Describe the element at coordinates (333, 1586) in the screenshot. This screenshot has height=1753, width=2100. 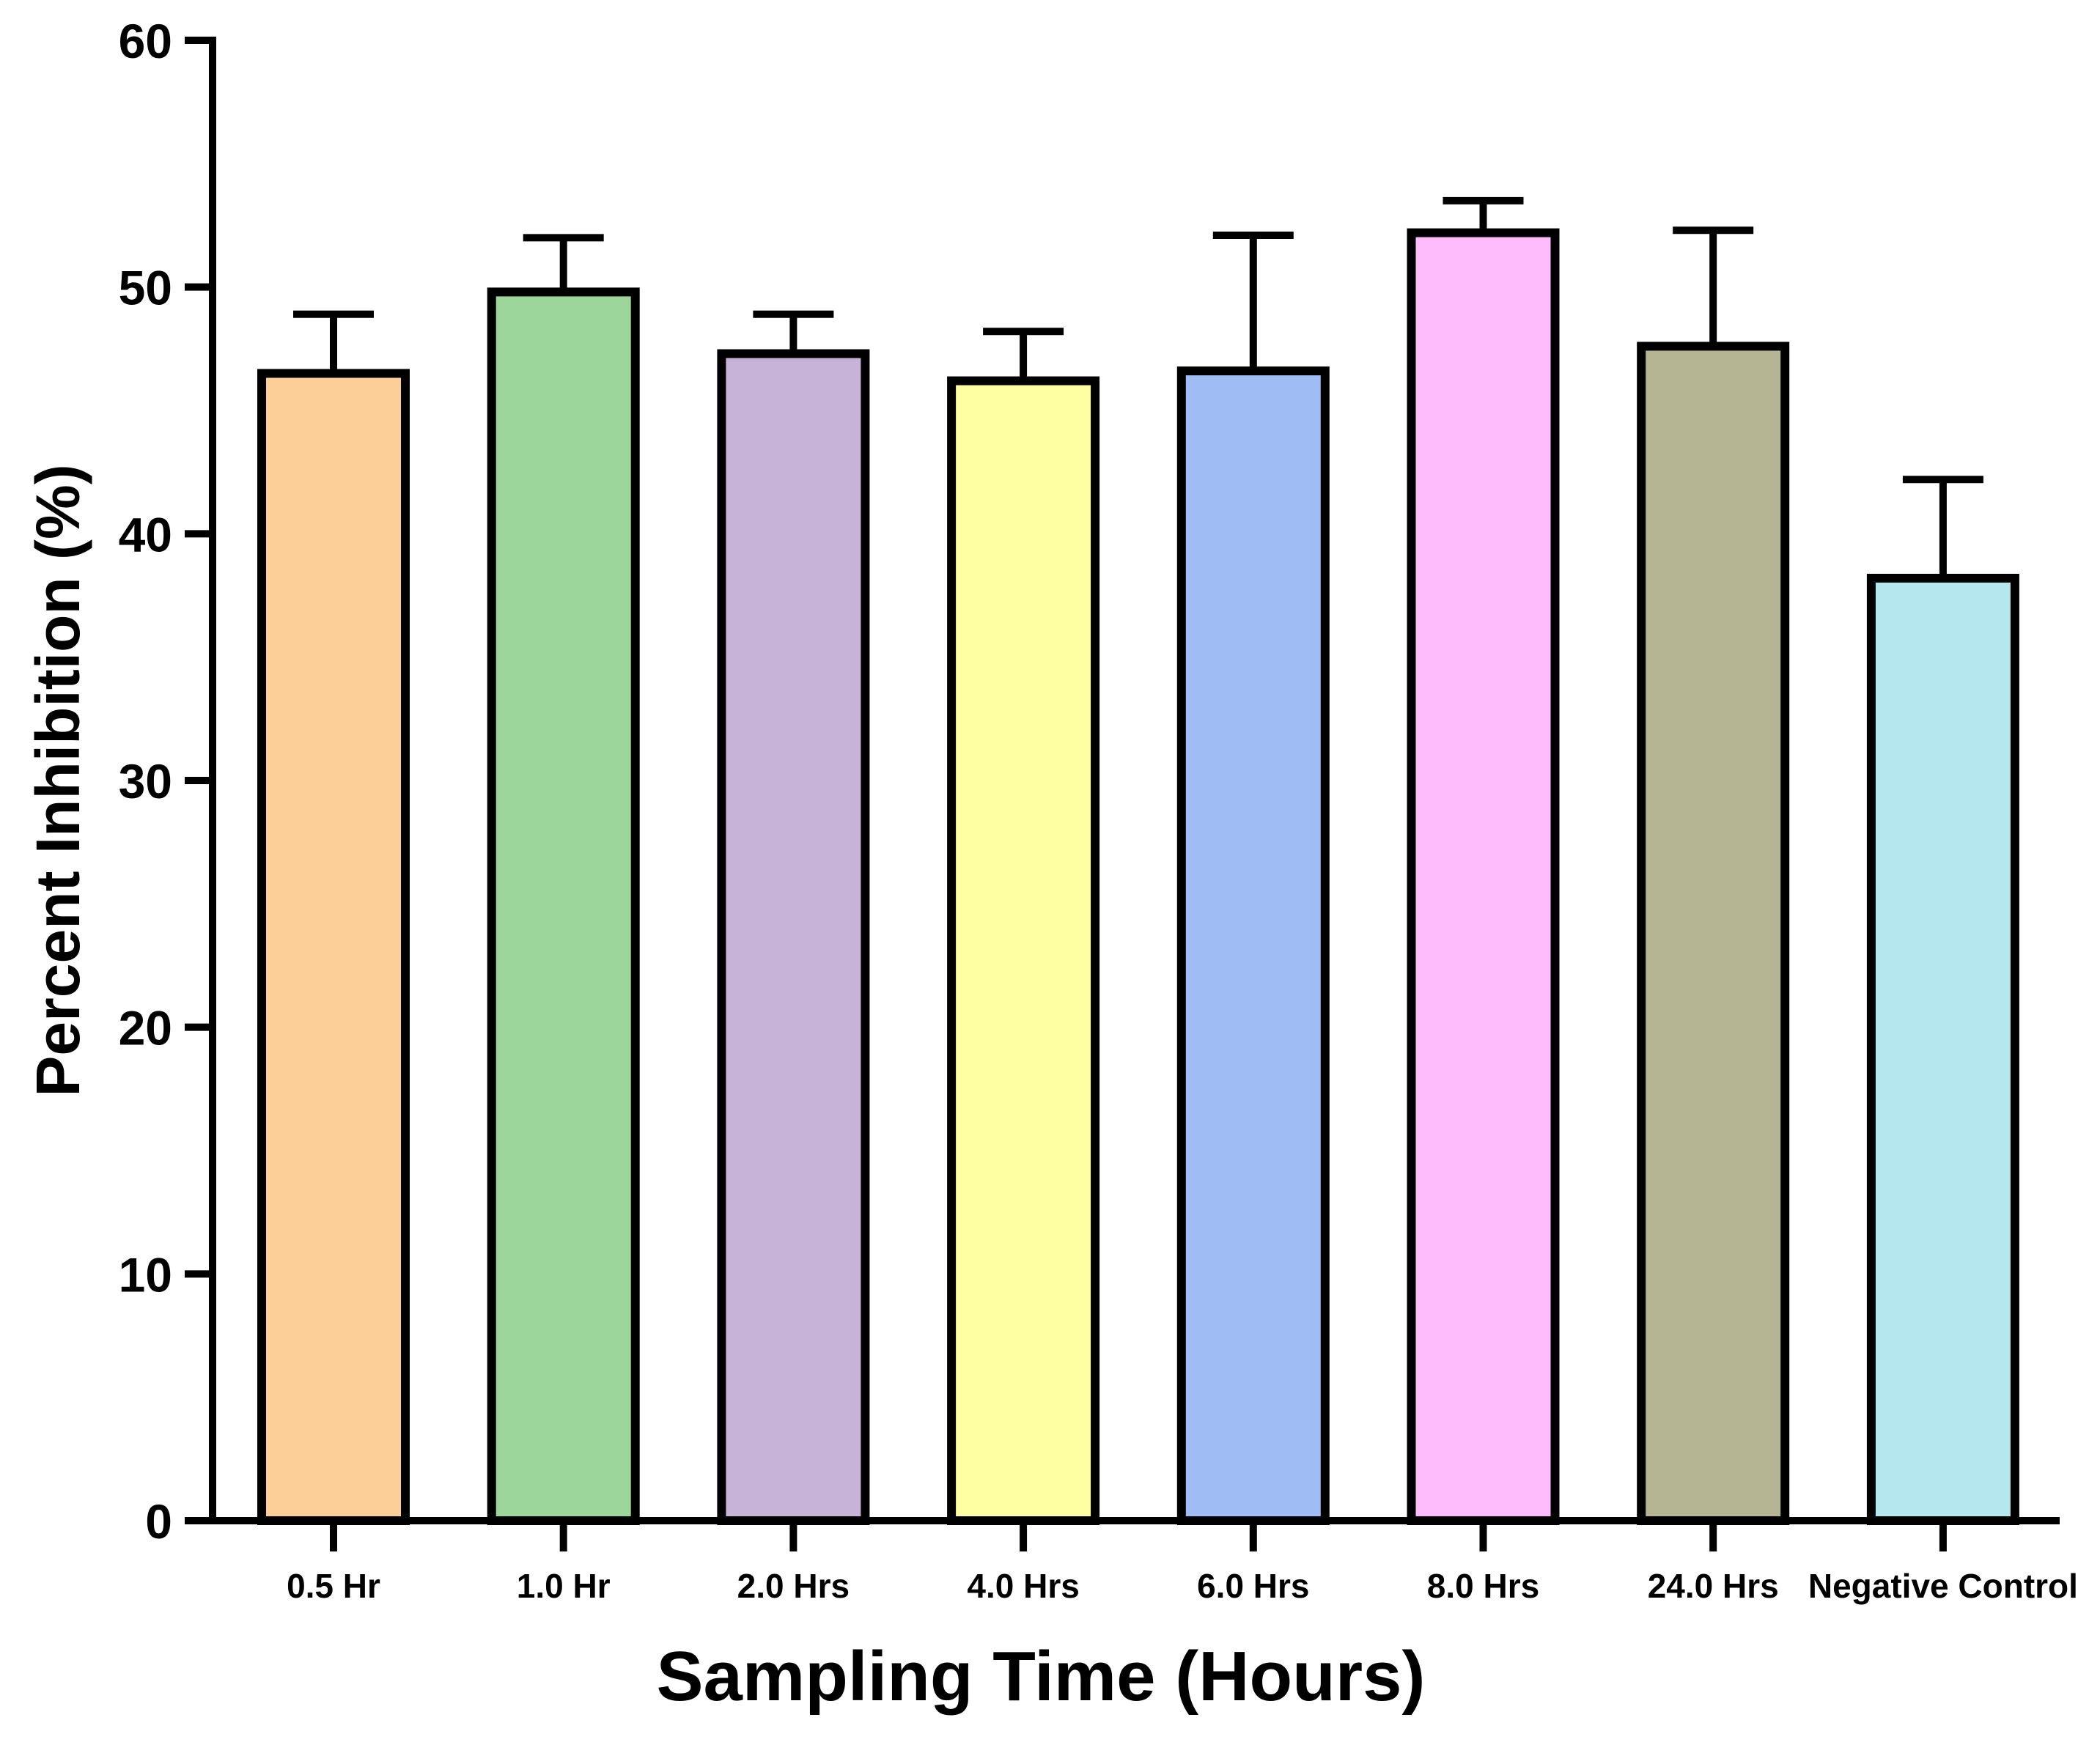
I see `x-tick-label: 0.5 Hr` at that location.